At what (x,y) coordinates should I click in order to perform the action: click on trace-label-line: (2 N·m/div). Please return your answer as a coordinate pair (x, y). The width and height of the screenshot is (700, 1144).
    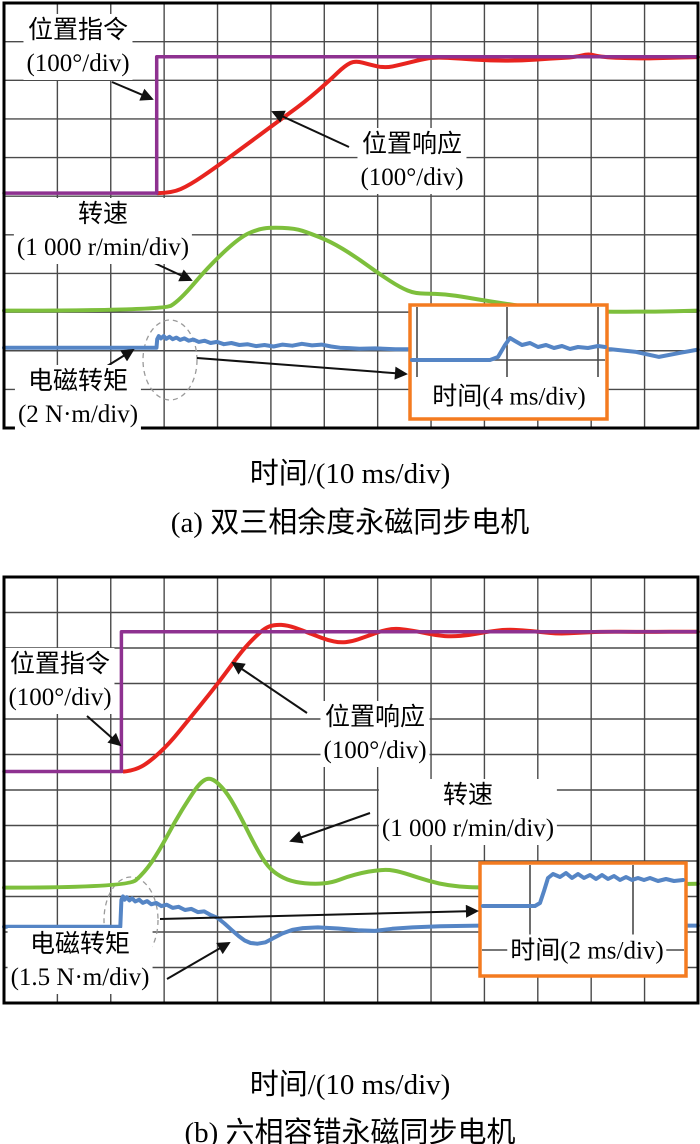
    Looking at the image, I should click on (78, 414).